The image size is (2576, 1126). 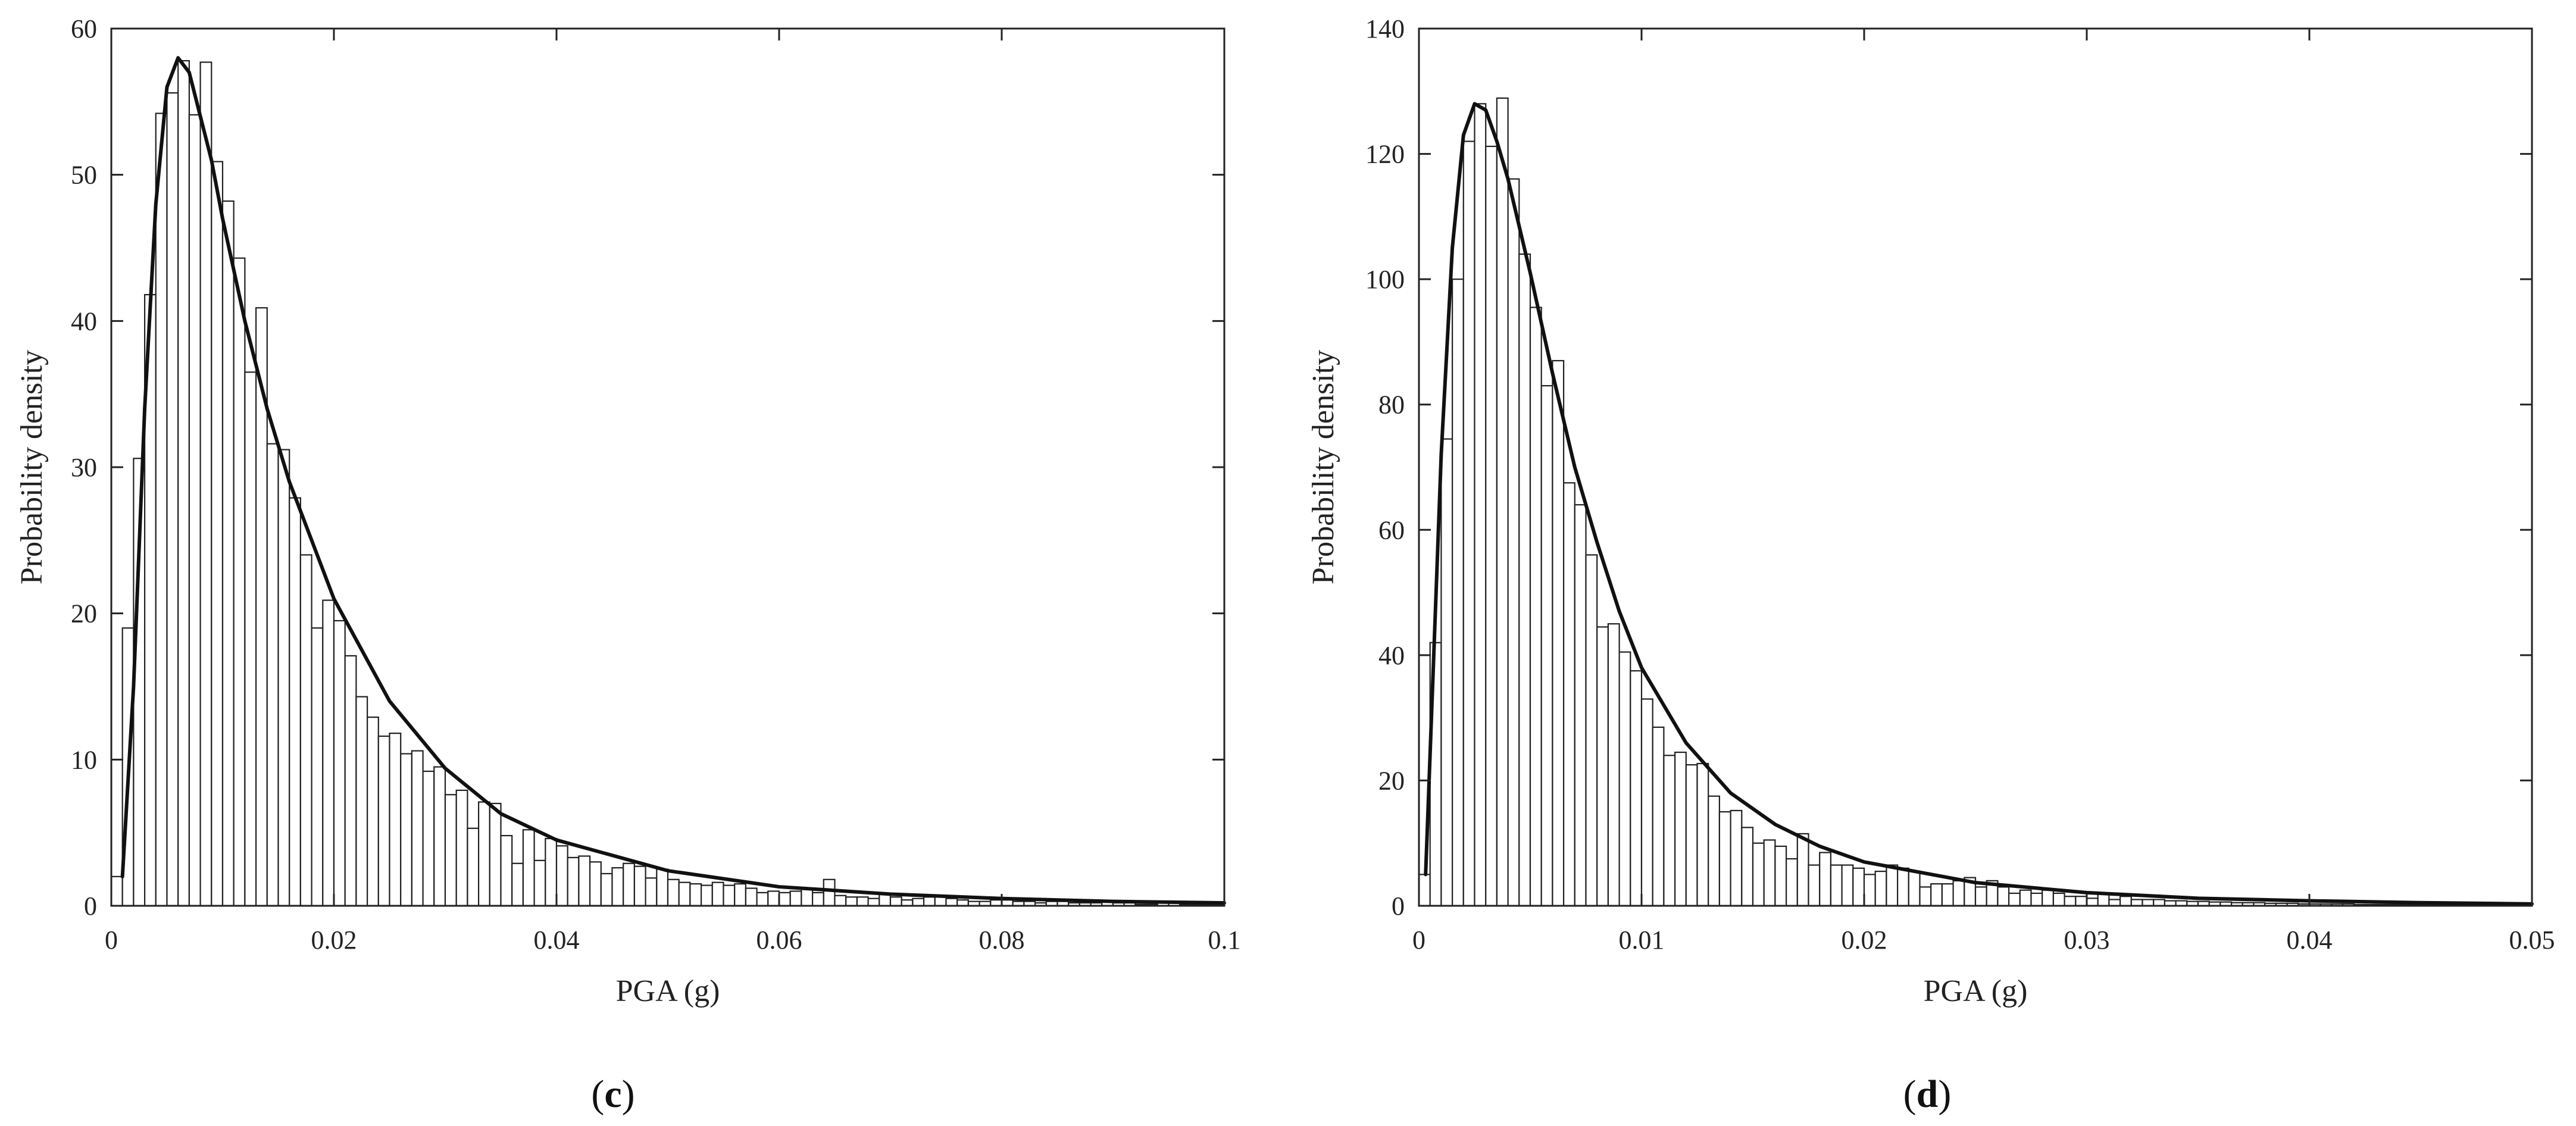 What do you see at coordinates (84, 321) in the screenshot?
I see `panel-c-y-tick-label: 40` at bounding box center [84, 321].